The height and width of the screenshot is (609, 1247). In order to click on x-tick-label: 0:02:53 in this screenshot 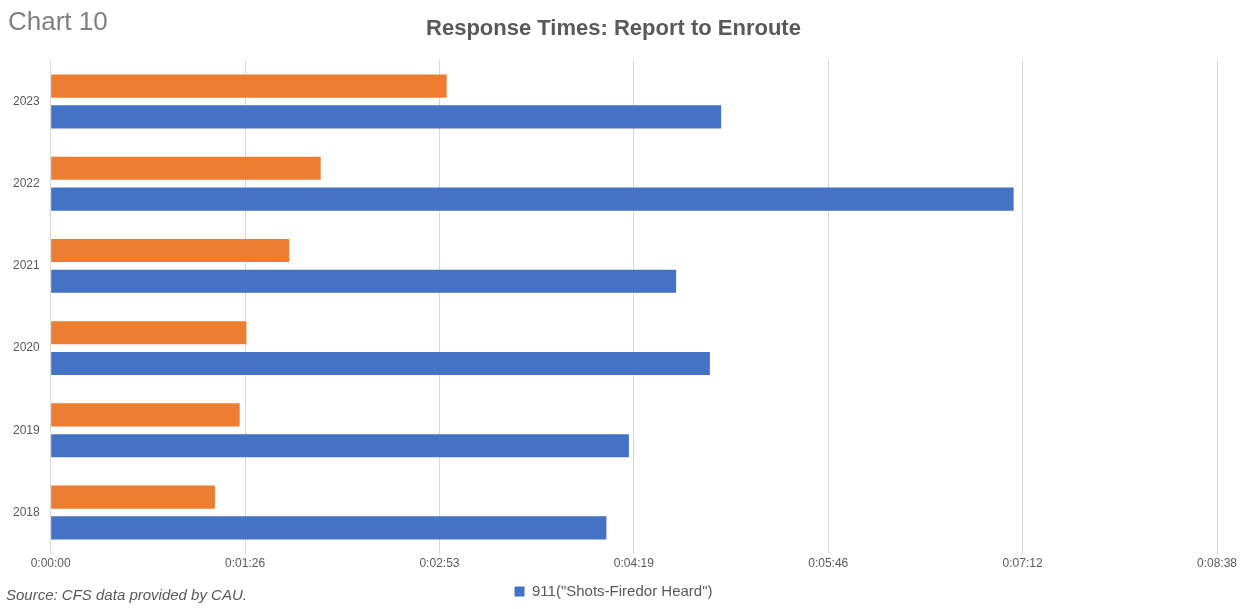, I will do `click(439, 563)`.